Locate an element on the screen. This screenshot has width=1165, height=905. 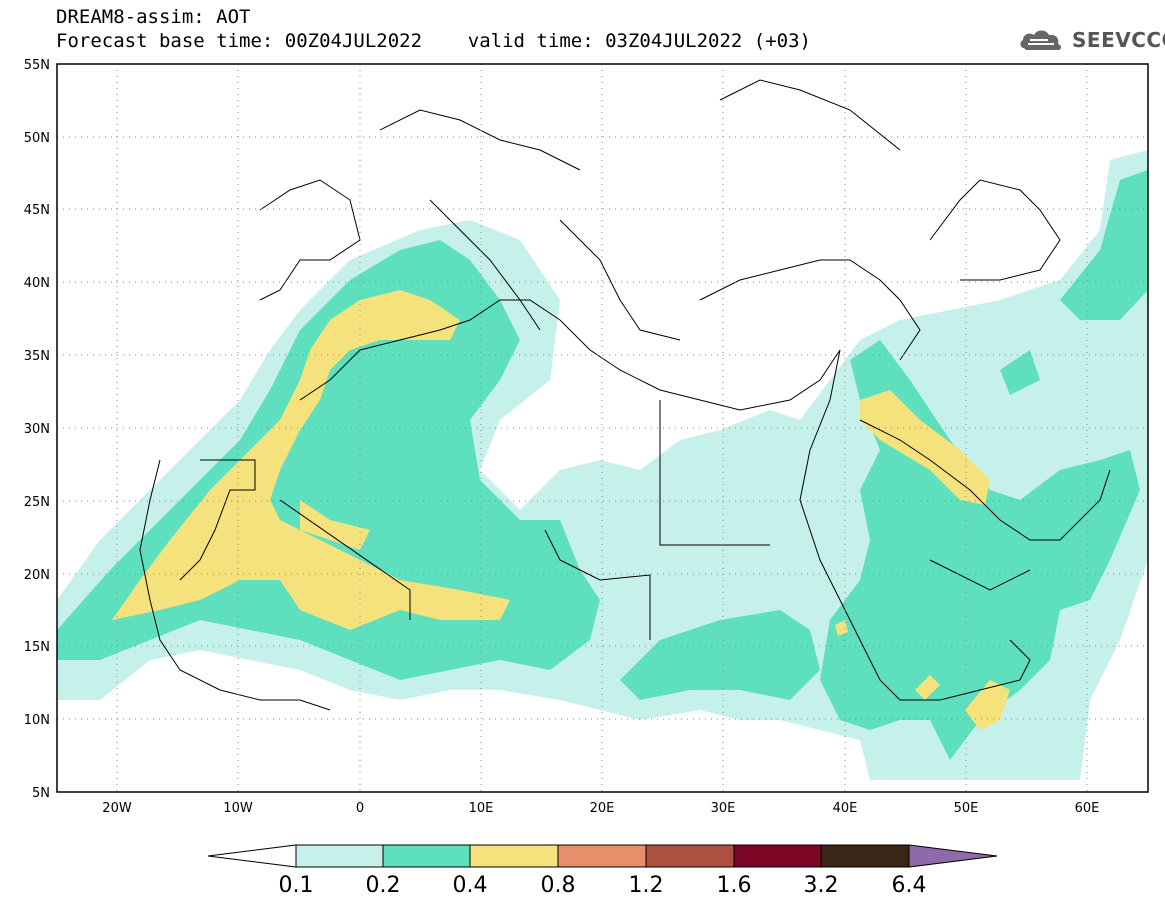
lat-label: 25N is located at coordinates (37, 502).